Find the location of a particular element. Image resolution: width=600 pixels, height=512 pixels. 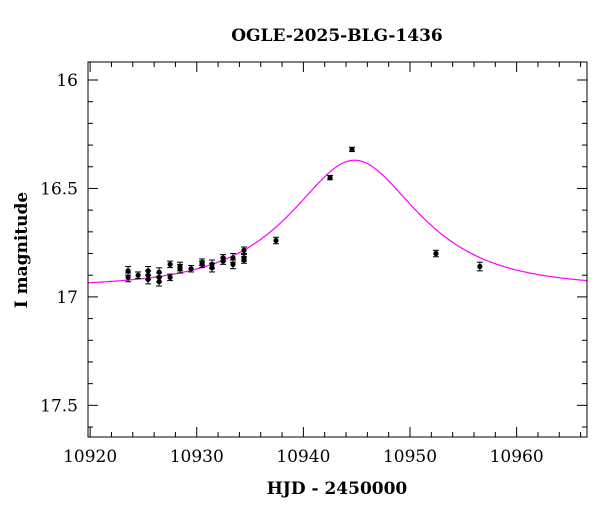

x-tick-labels: 10920 10930 10940 10950 10960 is located at coordinates (303, 457).